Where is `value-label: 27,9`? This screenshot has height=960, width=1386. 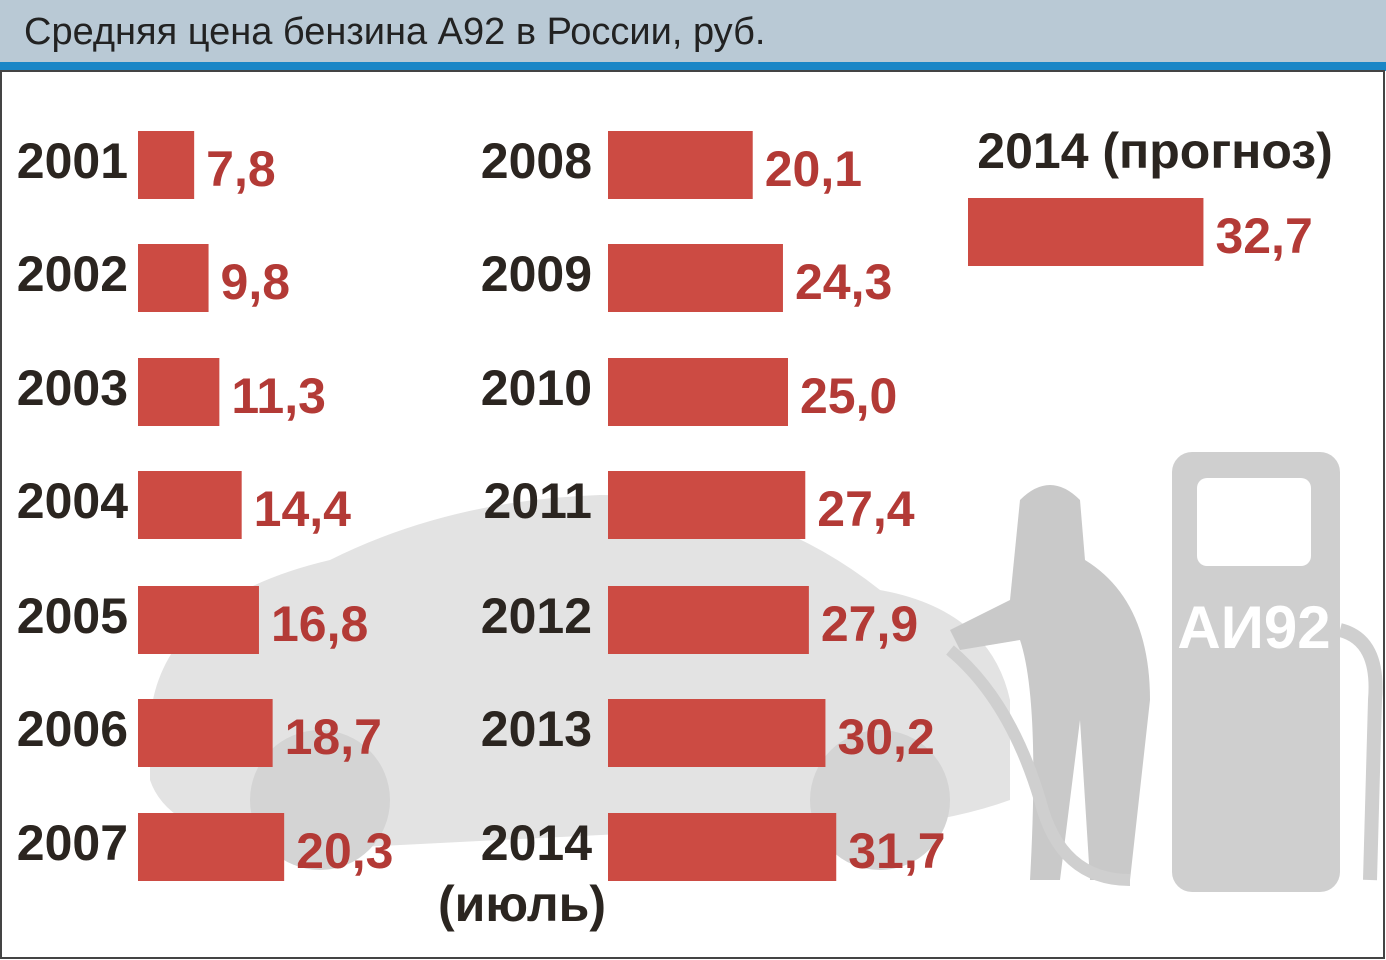 value-label: 27,9 is located at coordinates (869, 624).